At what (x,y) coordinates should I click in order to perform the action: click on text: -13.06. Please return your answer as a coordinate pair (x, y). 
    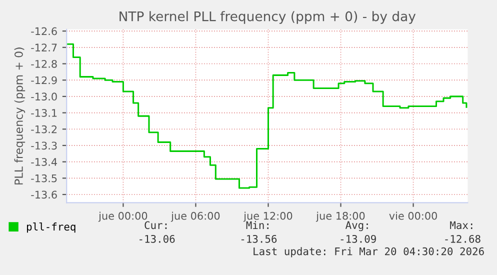
    Looking at the image, I should click on (157, 238).